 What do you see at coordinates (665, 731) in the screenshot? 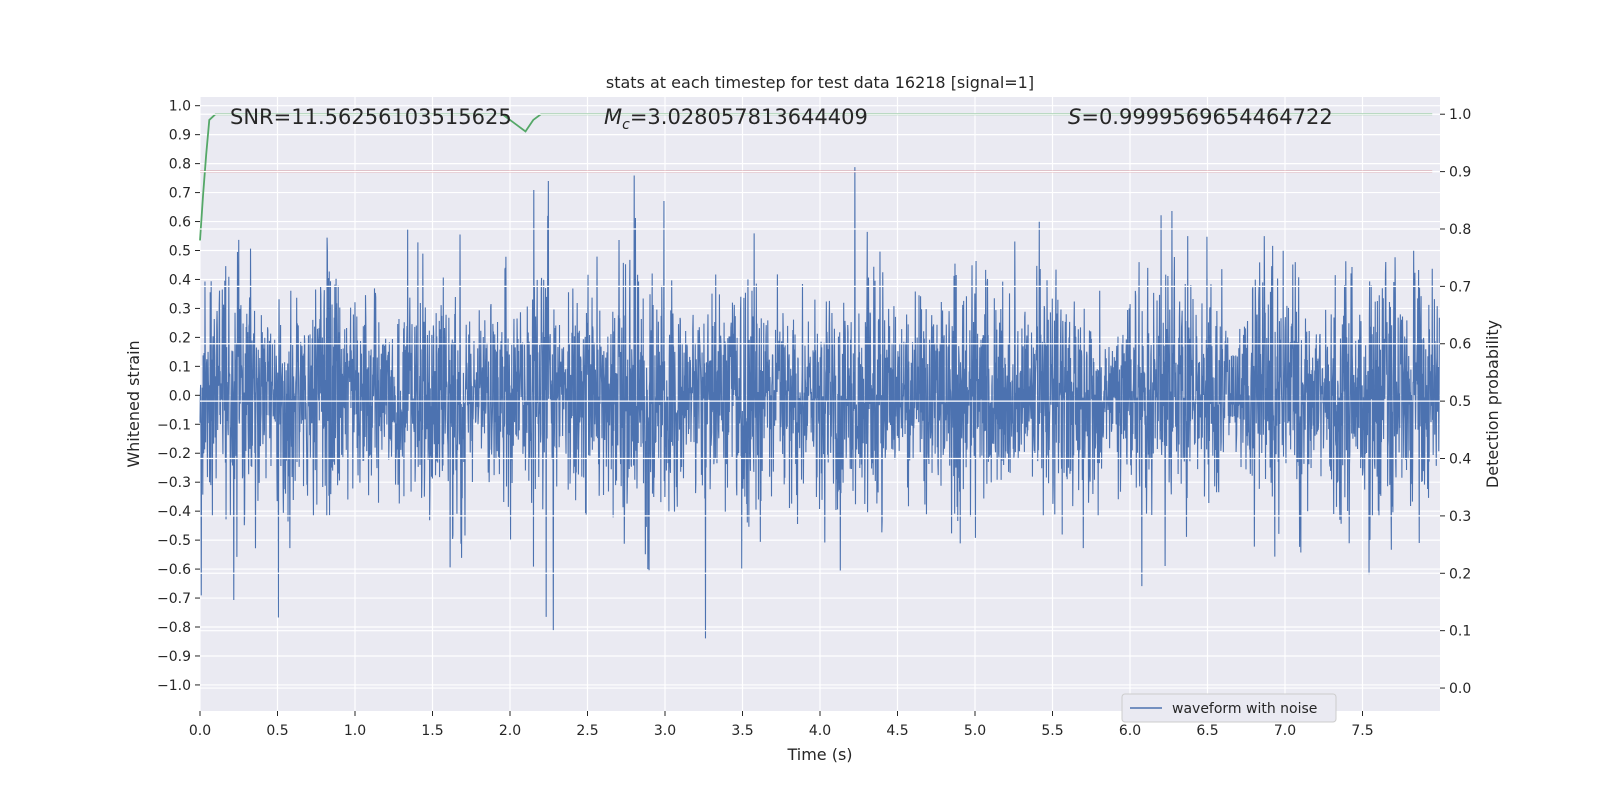
I see `x-tick-label: 3.0` at bounding box center [665, 731].